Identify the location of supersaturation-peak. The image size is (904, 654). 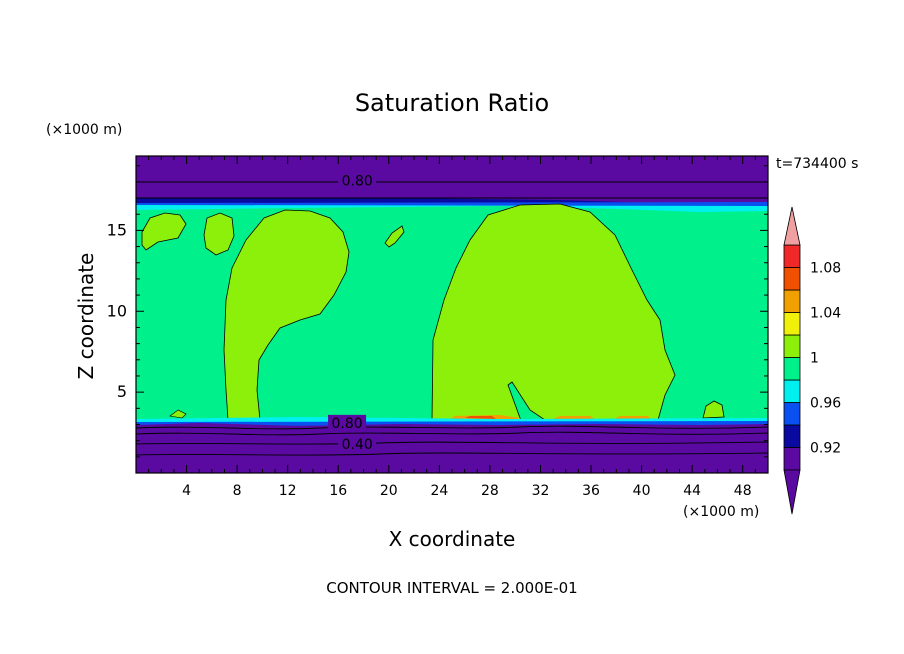
(480, 417).